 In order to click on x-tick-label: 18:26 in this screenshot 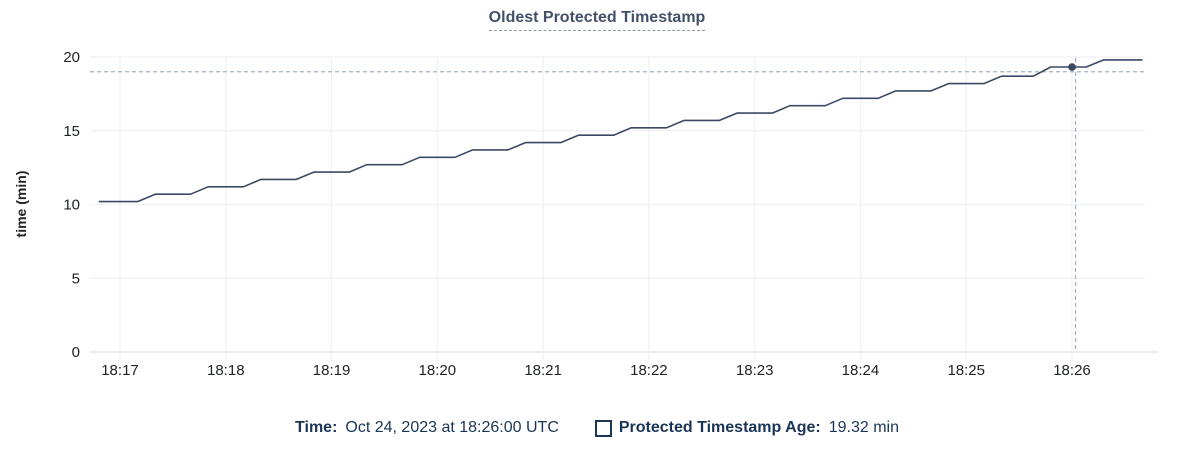, I will do `click(1072, 370)`.